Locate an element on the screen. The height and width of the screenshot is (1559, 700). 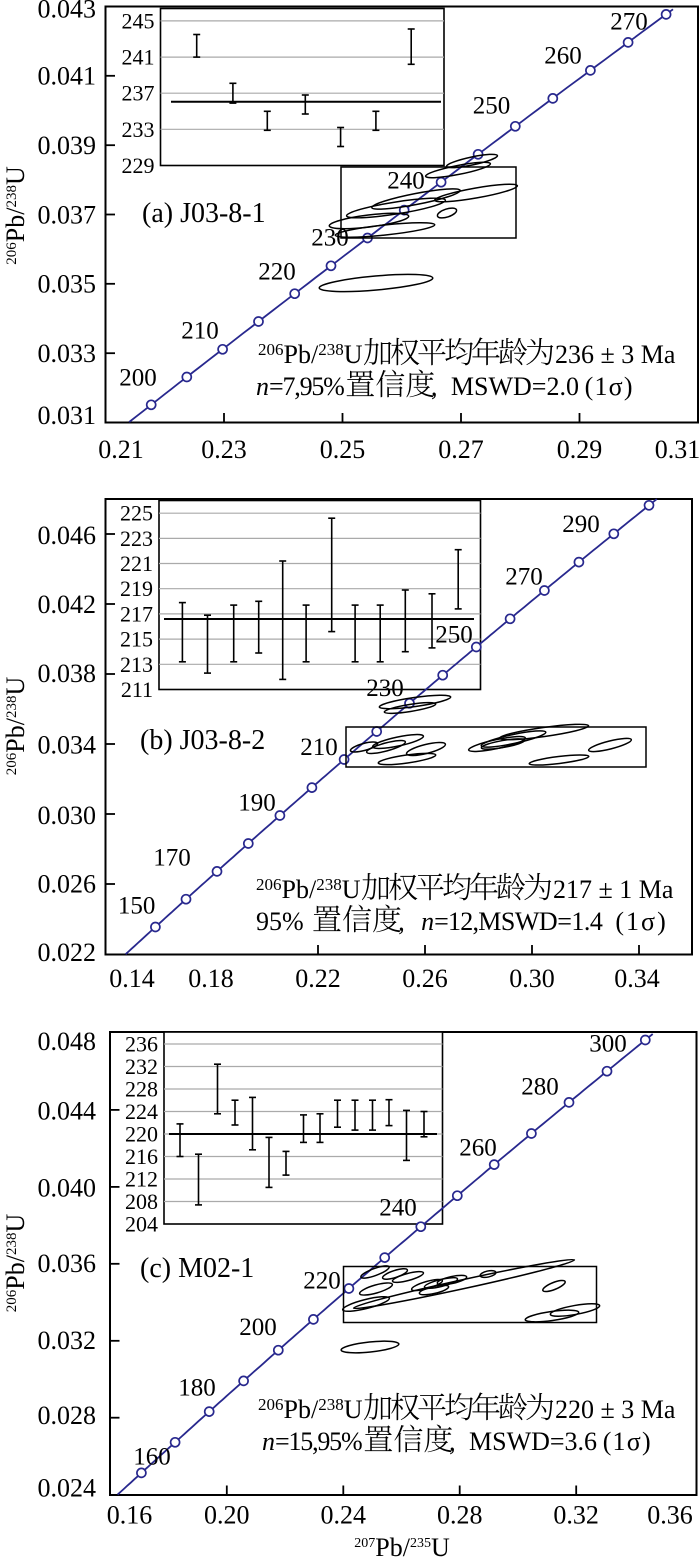
svg-text: 0.31 is located at coordinates (677, 449).